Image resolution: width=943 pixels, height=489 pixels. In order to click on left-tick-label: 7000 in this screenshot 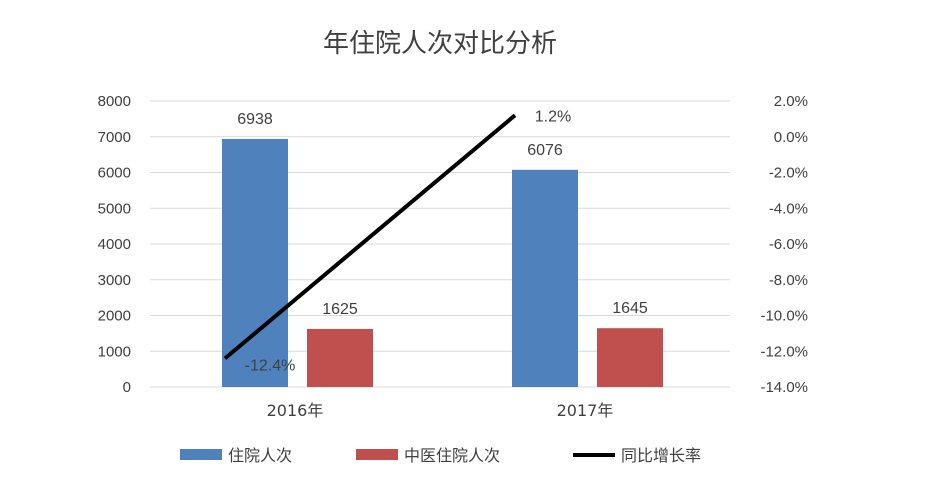, I will do `click(114, 137)`.